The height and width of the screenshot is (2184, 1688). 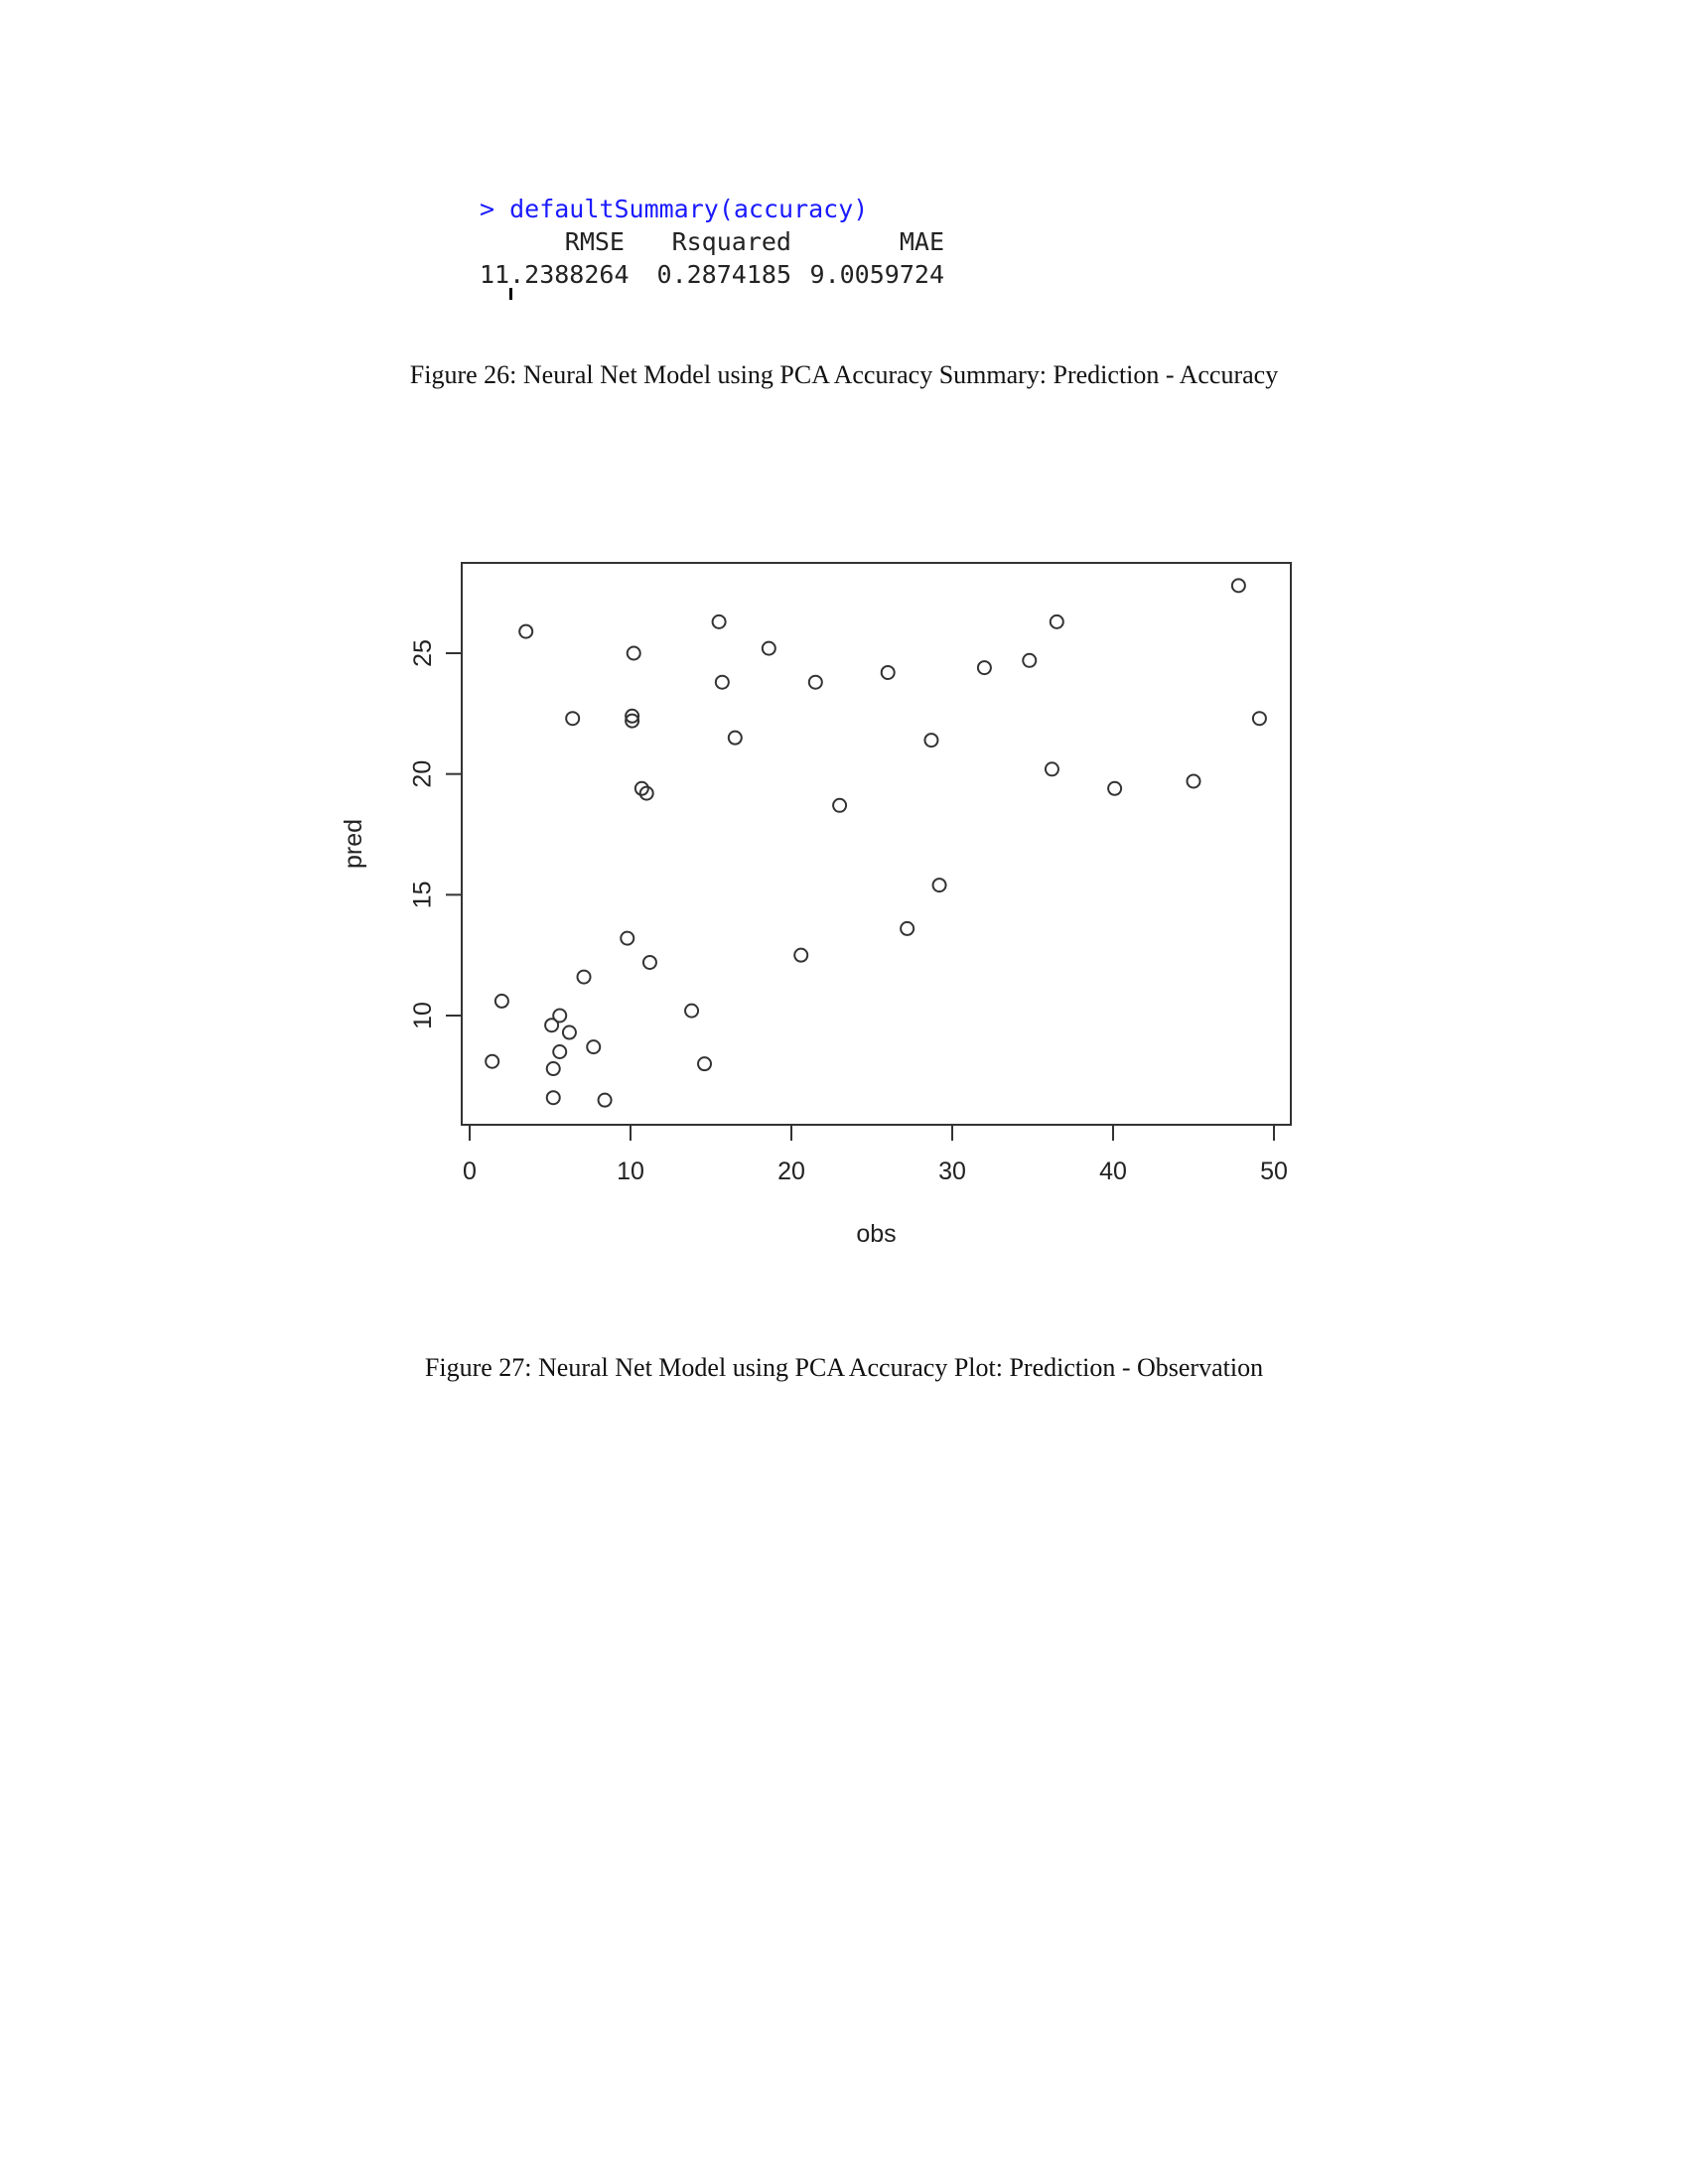 I want to click on plot-points, so click(x=876, y=843).